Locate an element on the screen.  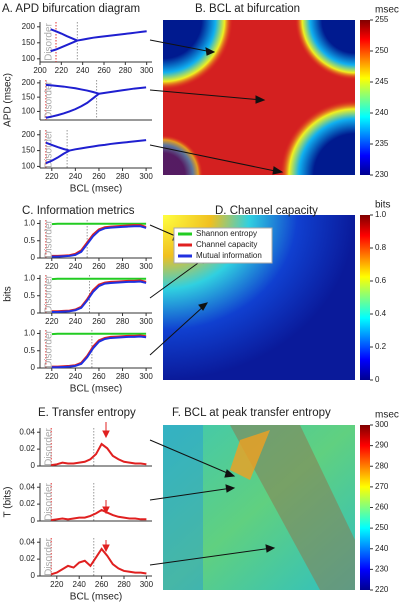
y-axis-label: bits is located at coordinates (8, 294).